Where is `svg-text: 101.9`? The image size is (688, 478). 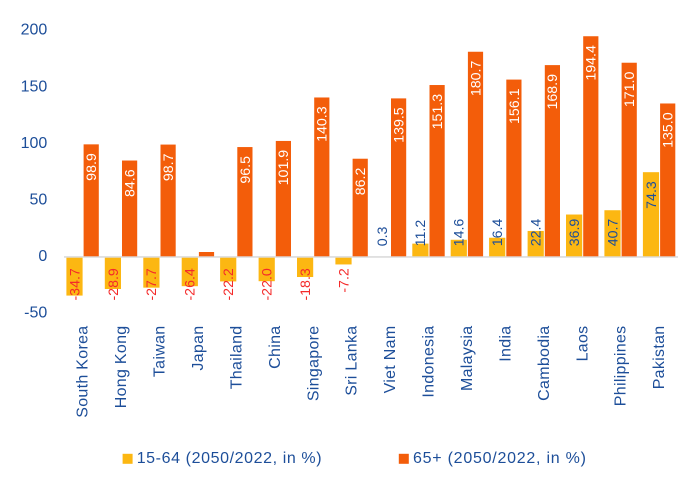
svg-text: 101.9 is located at coordinates (284, 168).